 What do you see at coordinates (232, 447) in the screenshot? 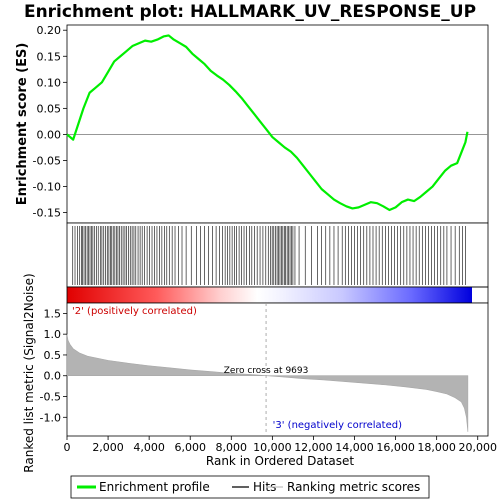
I see `x-tick-label: 8,000` at bounding box center [232, 447].